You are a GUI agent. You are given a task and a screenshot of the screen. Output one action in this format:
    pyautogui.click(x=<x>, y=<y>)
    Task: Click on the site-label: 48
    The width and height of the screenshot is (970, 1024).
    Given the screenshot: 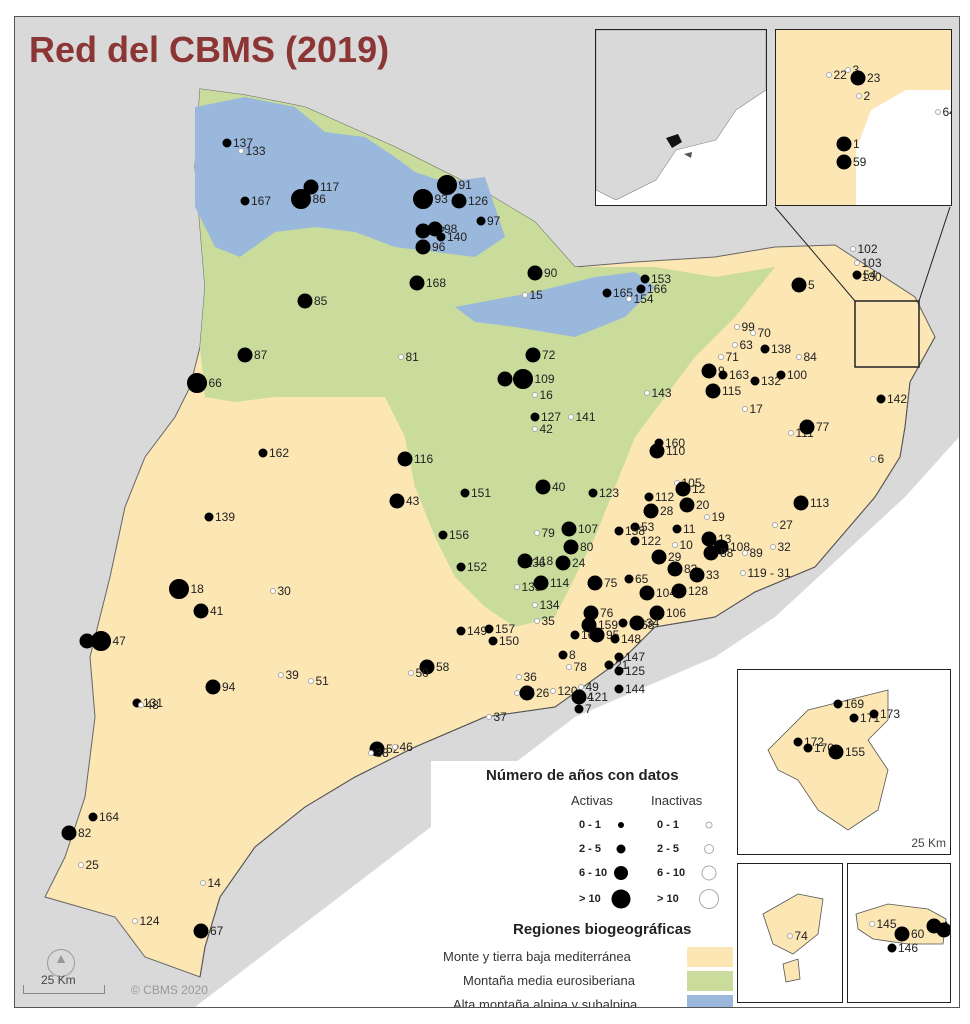 What is the action you would take?
    pyautogui.click(x=153, y=705)
    